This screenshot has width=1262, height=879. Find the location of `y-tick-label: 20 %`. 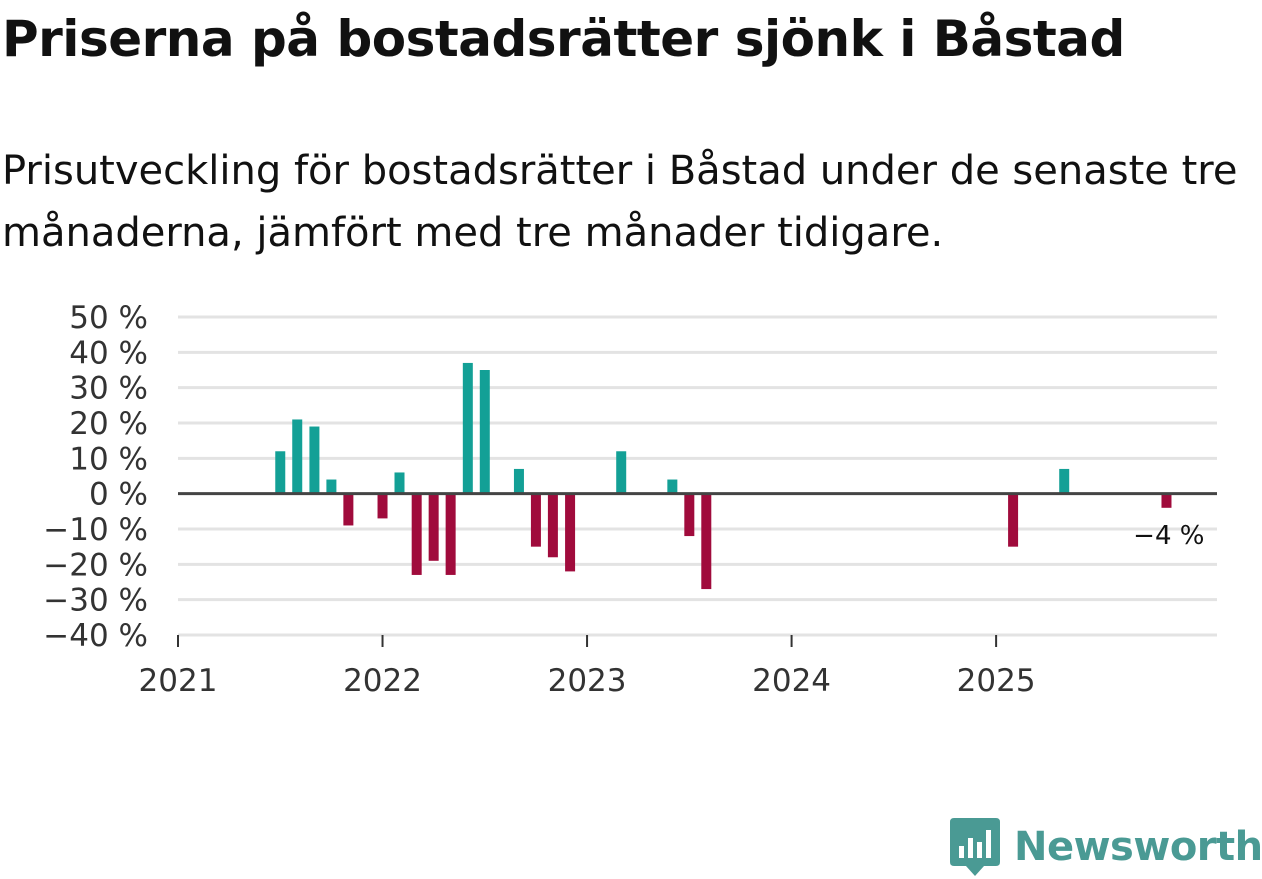

y-tick-label: 20 % is located at coordinates (108, 424).